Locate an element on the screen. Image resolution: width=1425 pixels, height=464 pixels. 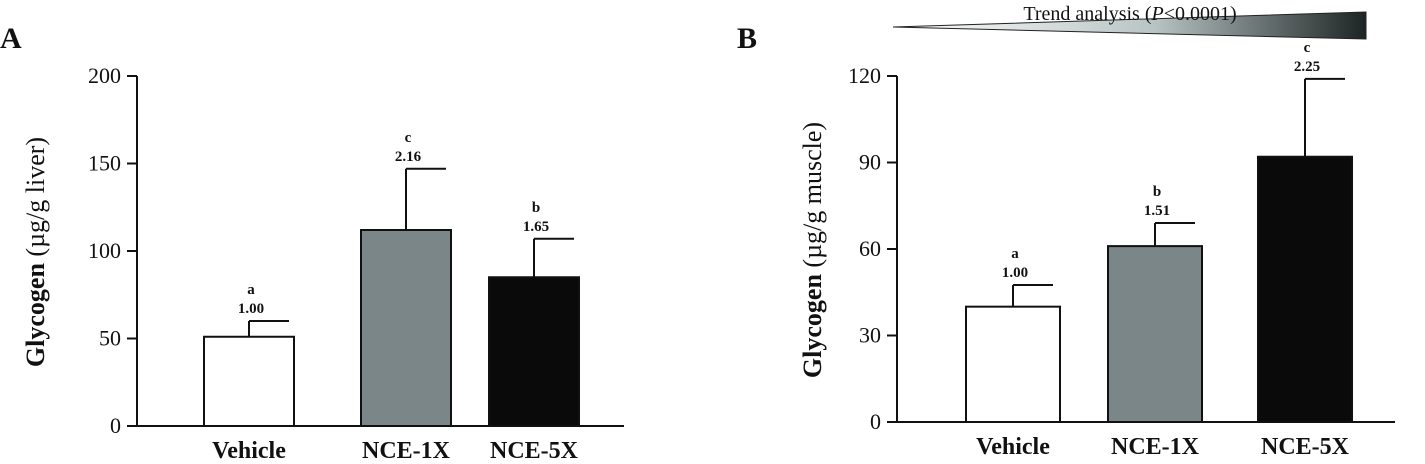
y-tick-label-b: 60 is located at coordinates (870, 248).